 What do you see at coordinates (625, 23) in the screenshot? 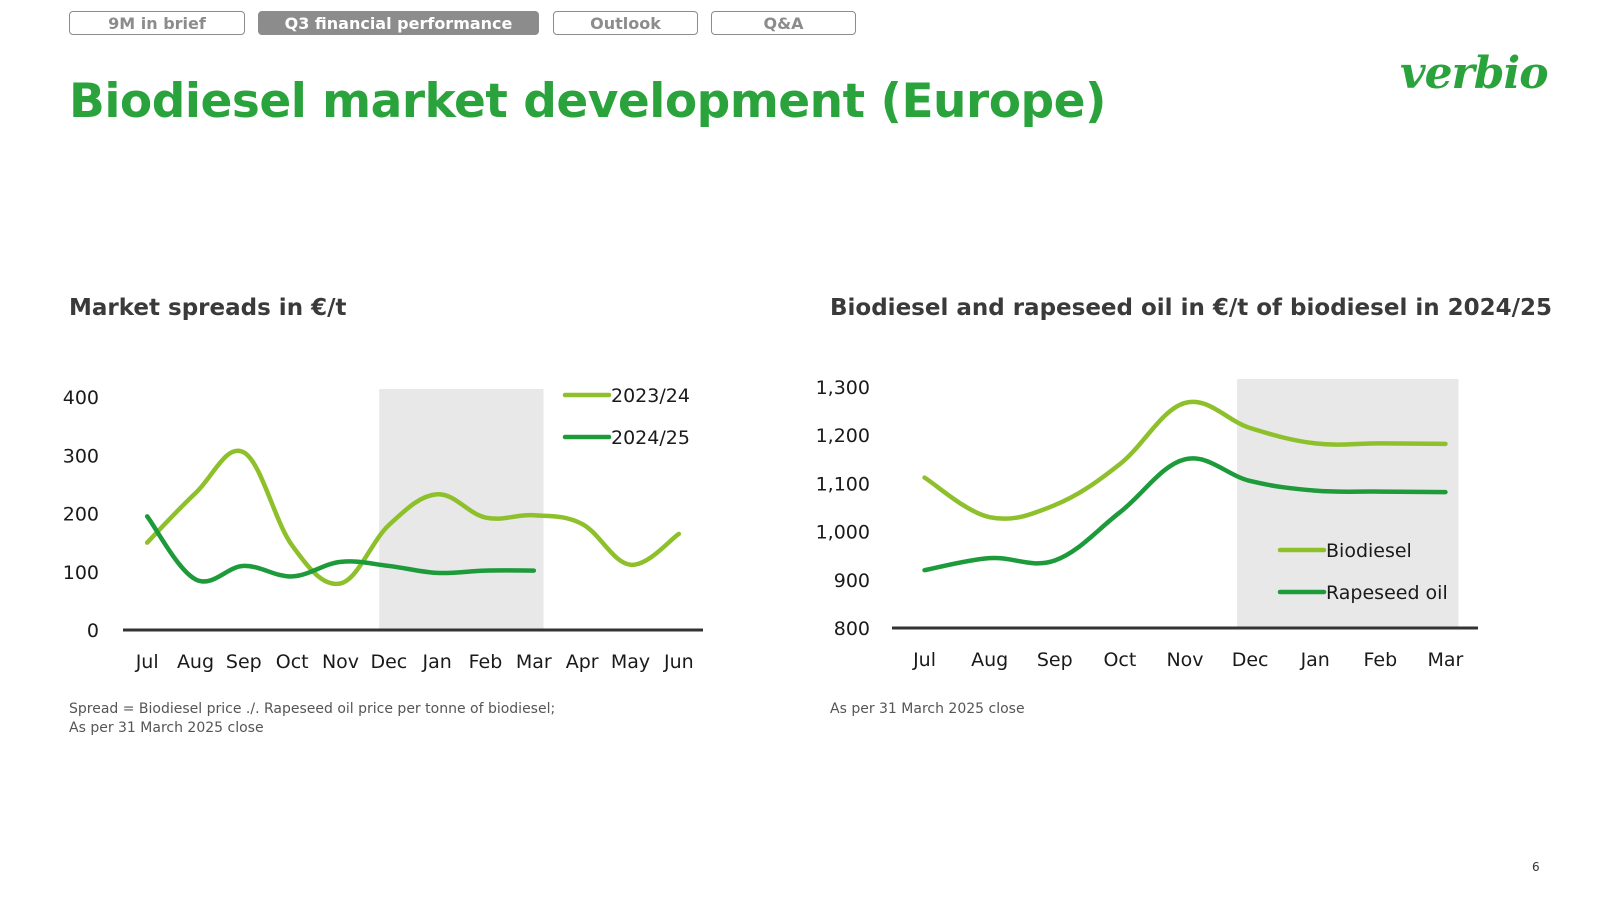
I see `tab-outlook: Outlook` at bounding box center [625, 23].